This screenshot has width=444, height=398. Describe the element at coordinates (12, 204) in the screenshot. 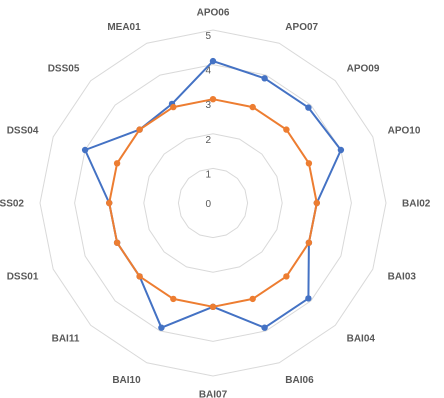

I see `category-label-dss02: DSS02` at that location.